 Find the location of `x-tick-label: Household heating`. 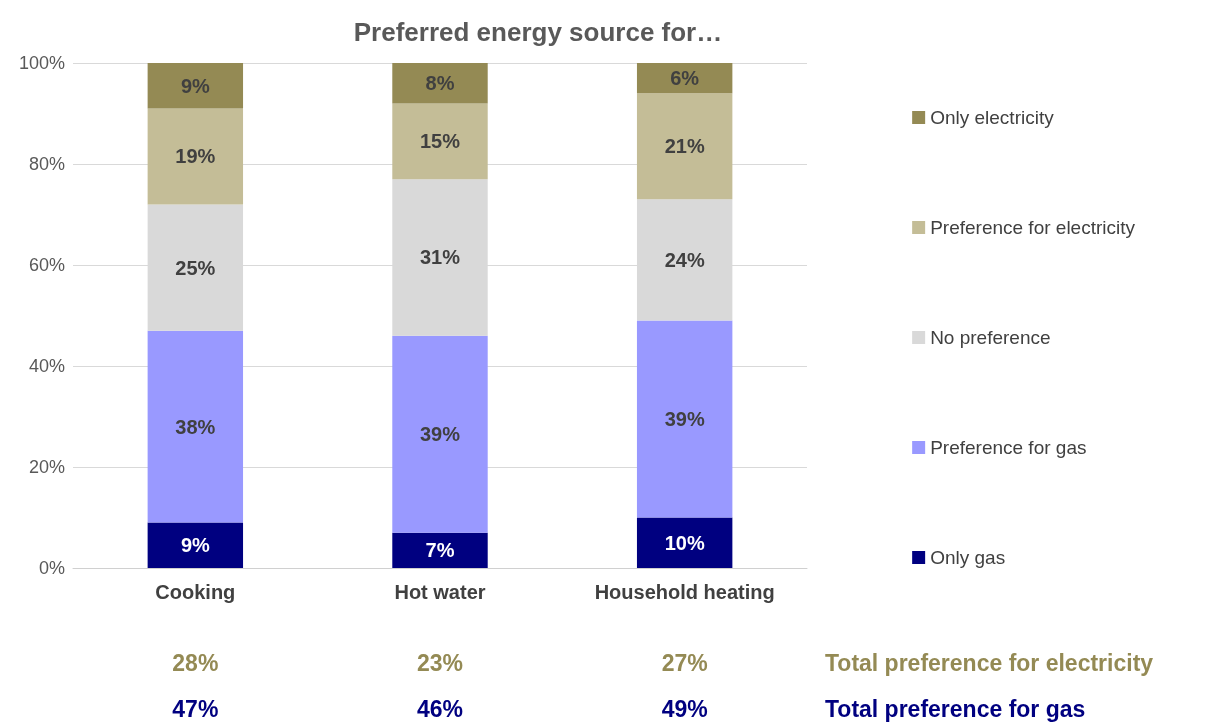

x-tick-label: Household heating is located at coordinates (684, 592).